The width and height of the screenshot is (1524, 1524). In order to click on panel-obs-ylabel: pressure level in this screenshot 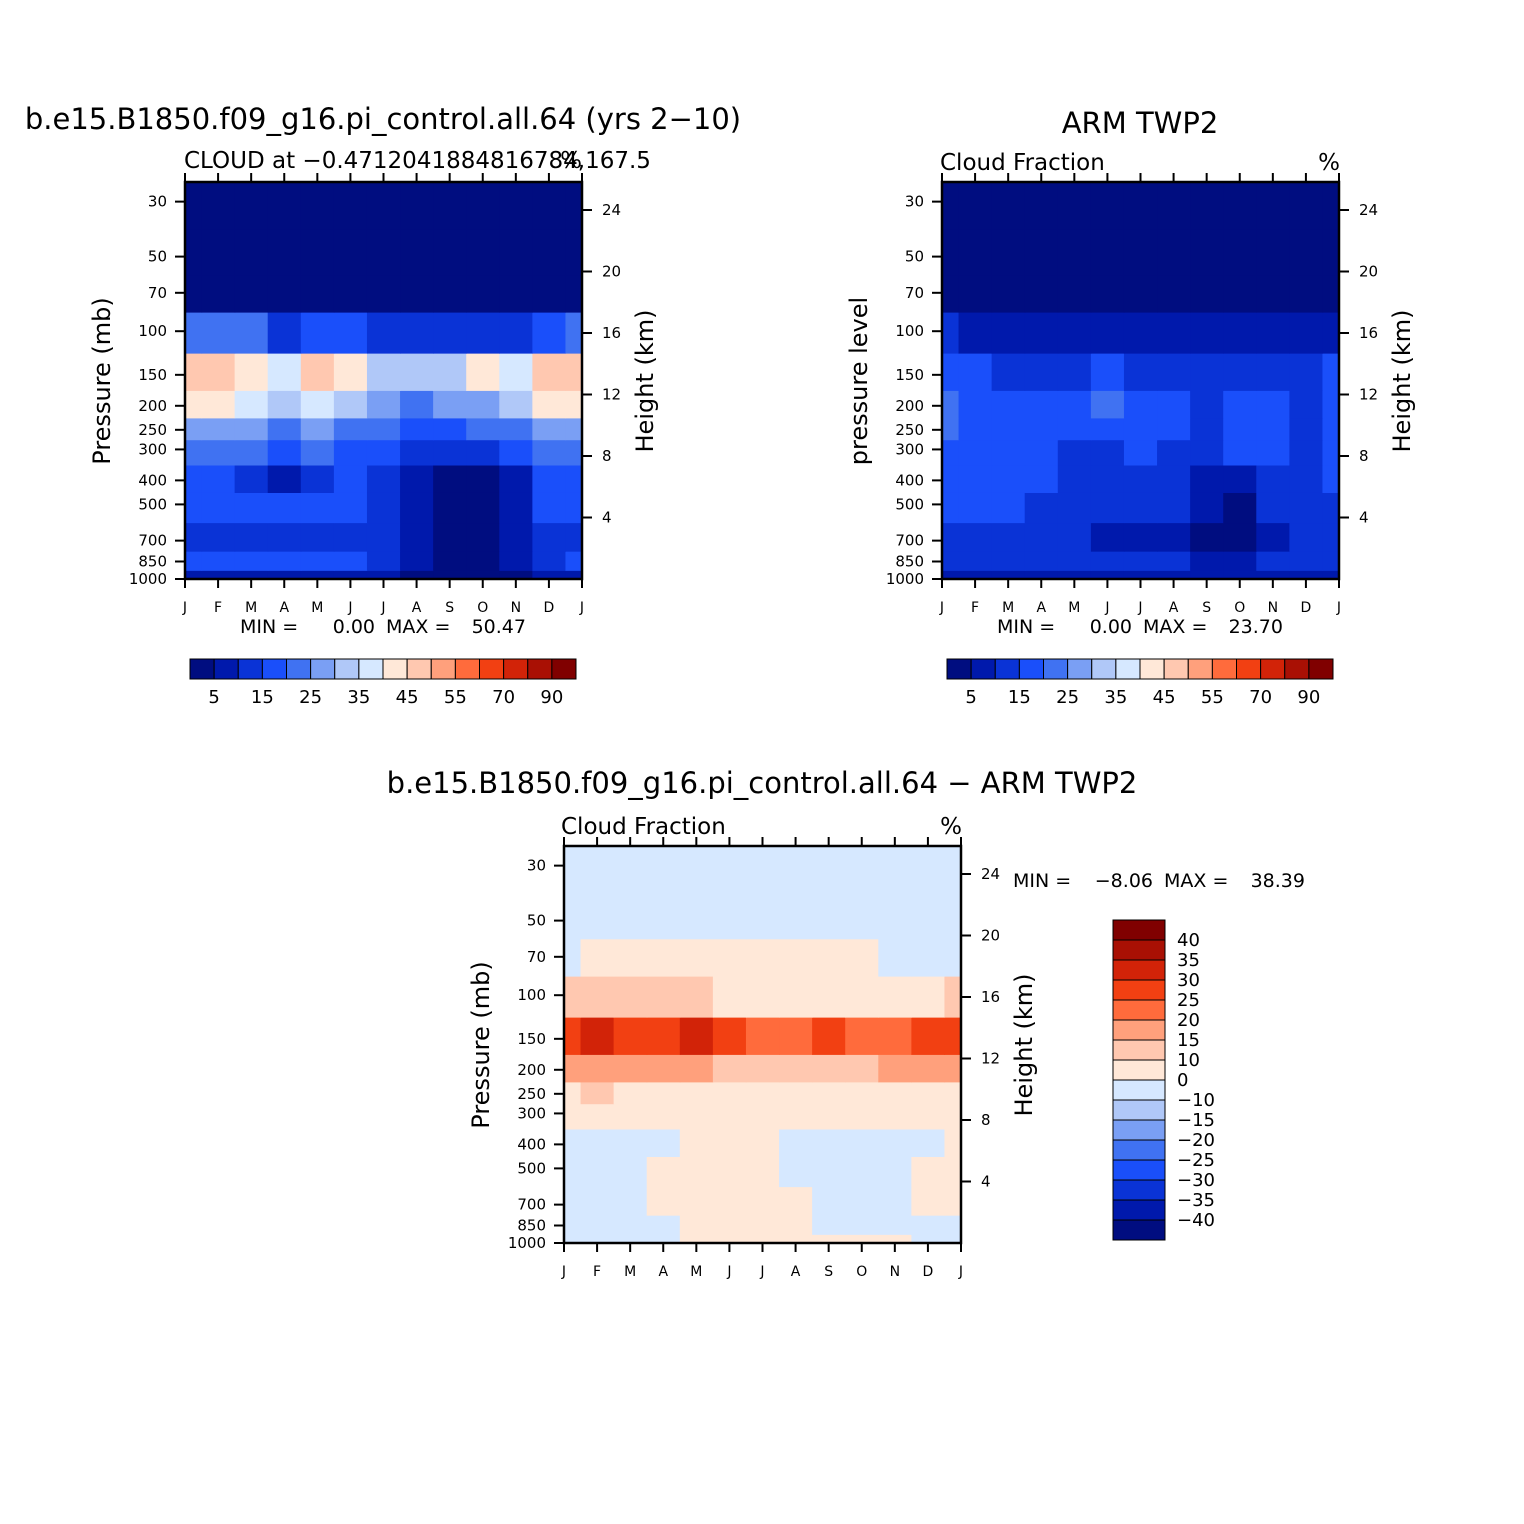, I will do `click(859, 381)`.